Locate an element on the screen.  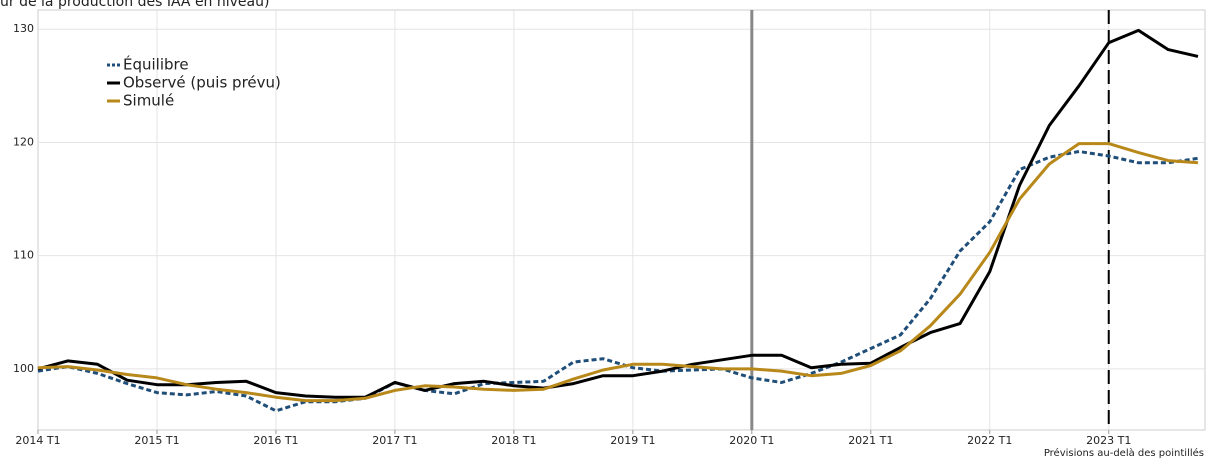
x-tick-label: 2020 T1 is located at coordinates (751, 440).